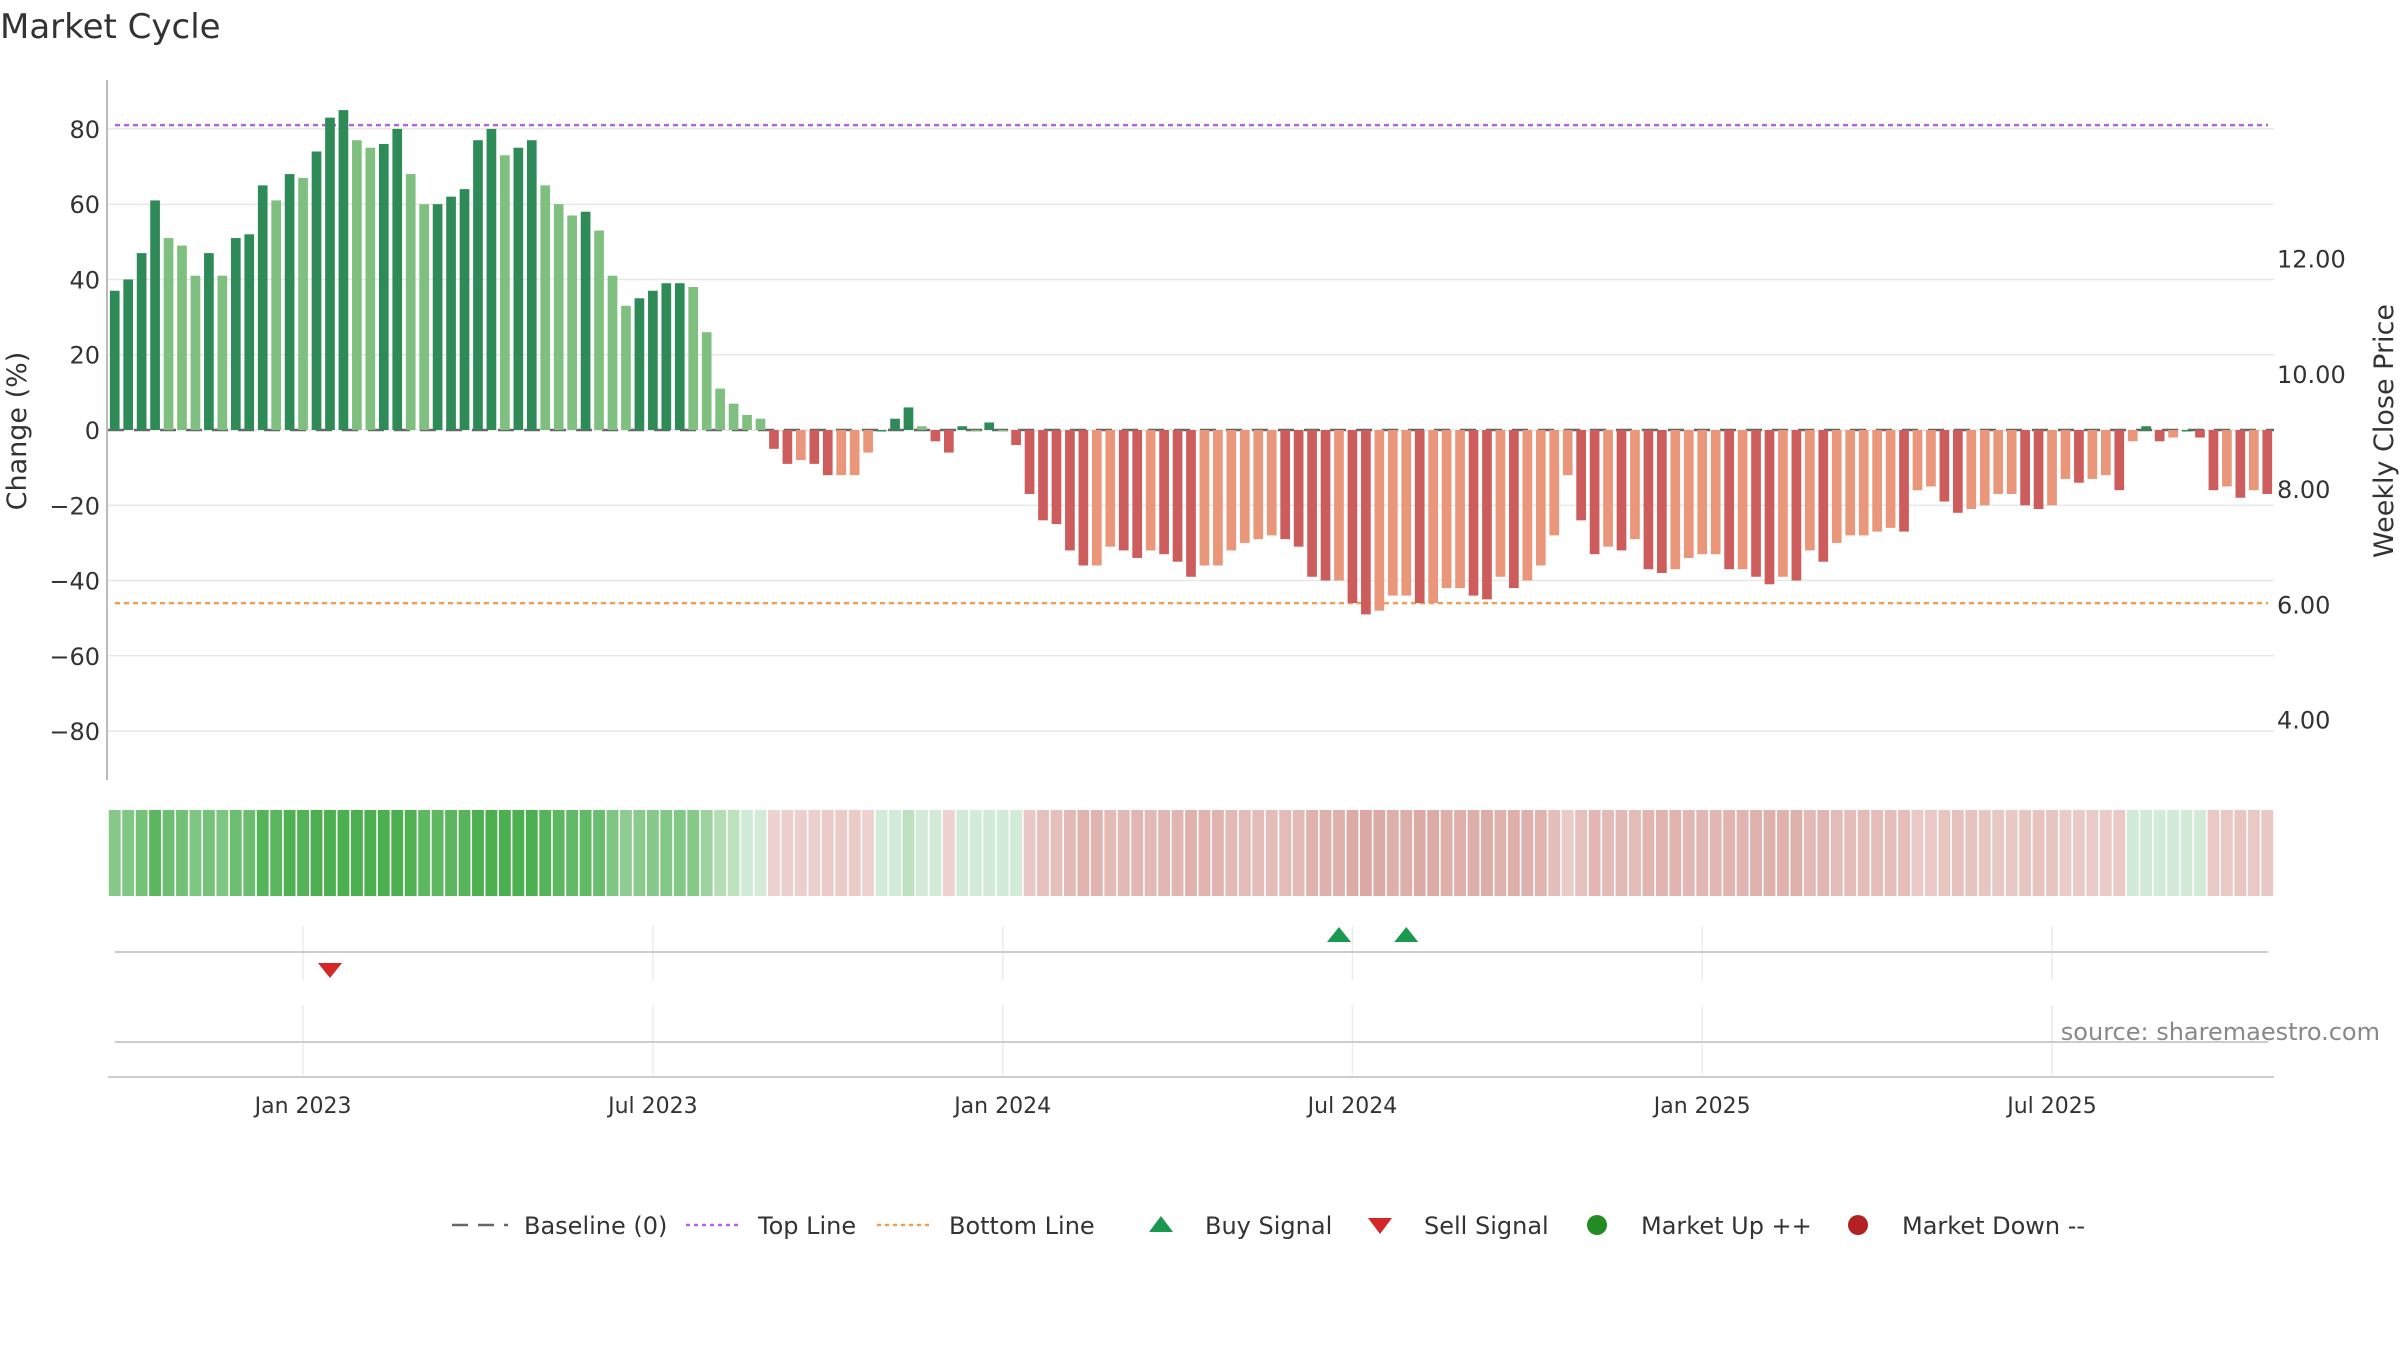  I want to click on x-tick-label: Jan 2024, so click(1001, 1106).